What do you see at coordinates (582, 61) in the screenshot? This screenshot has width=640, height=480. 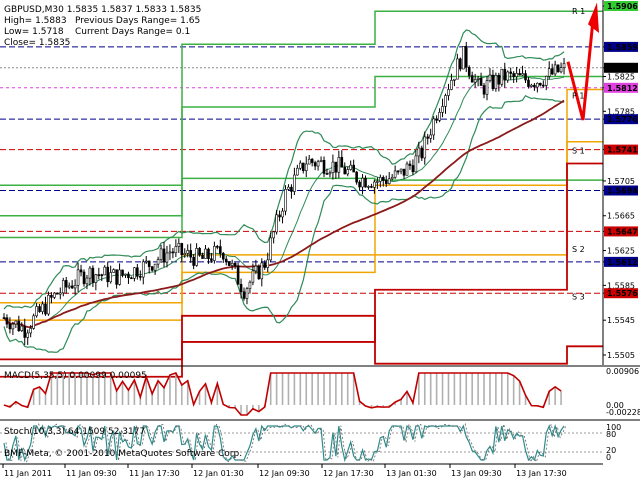 I see `forecast-arrow` at bounding box center [582, 61].